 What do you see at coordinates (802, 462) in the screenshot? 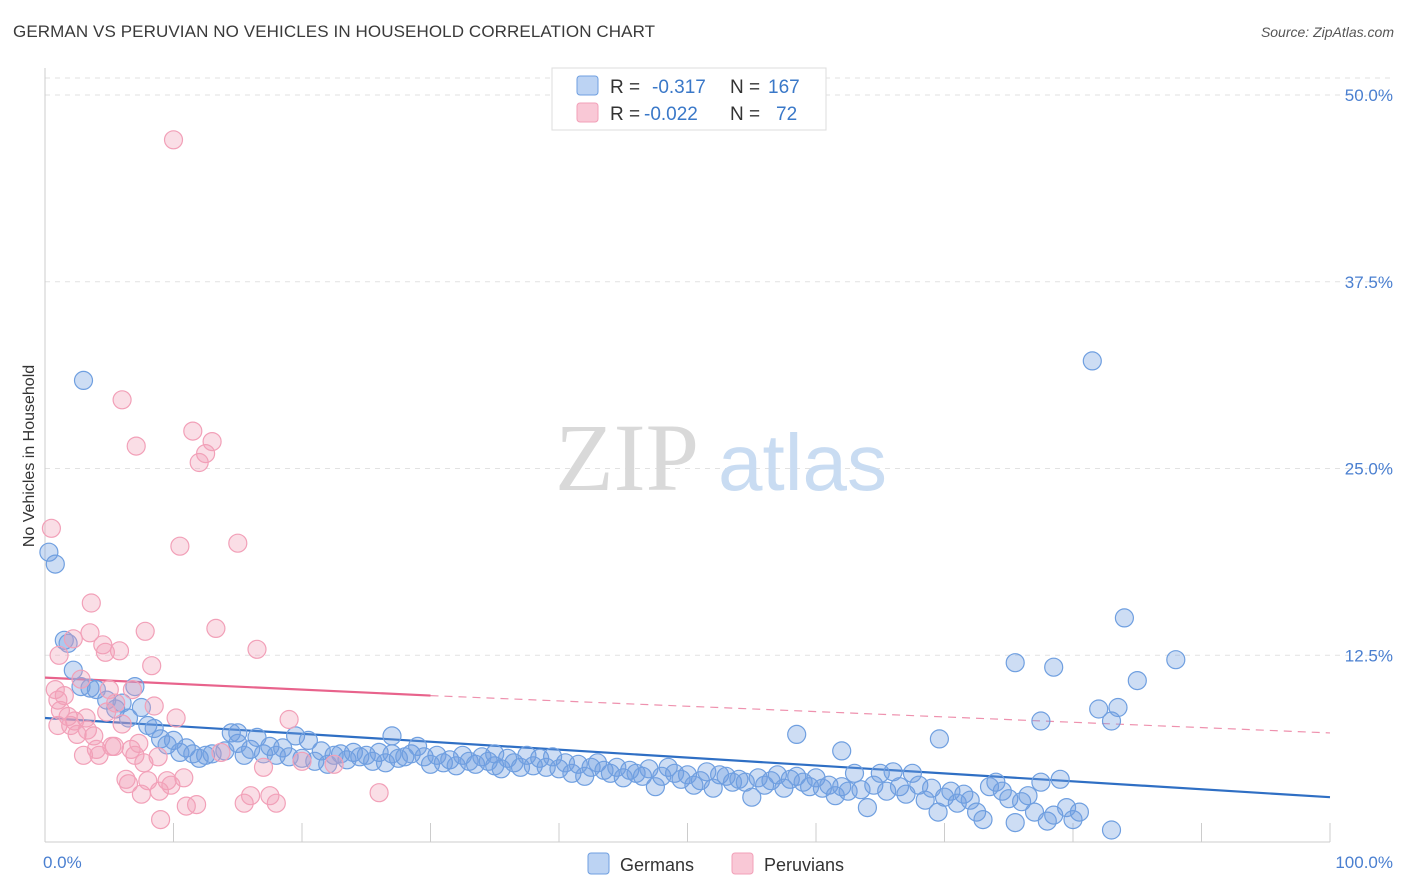
I see `watermark-atlas: atlas` at bounding box center [802, 462].